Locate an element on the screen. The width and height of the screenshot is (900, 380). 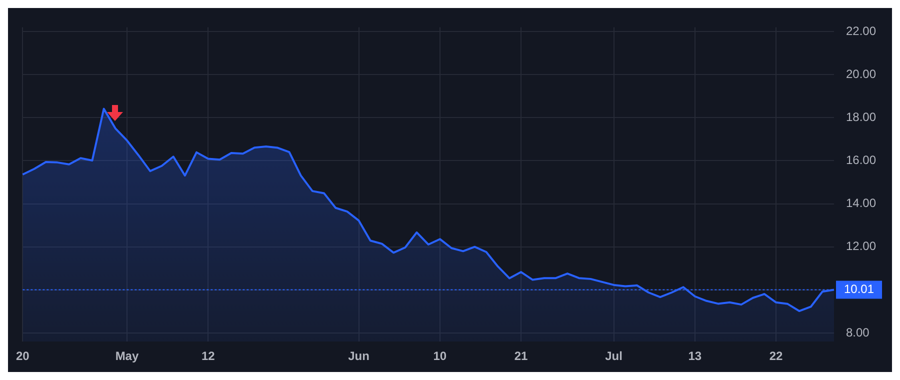
y-tick-label: 12.00 is located at coordinates (861, 246).